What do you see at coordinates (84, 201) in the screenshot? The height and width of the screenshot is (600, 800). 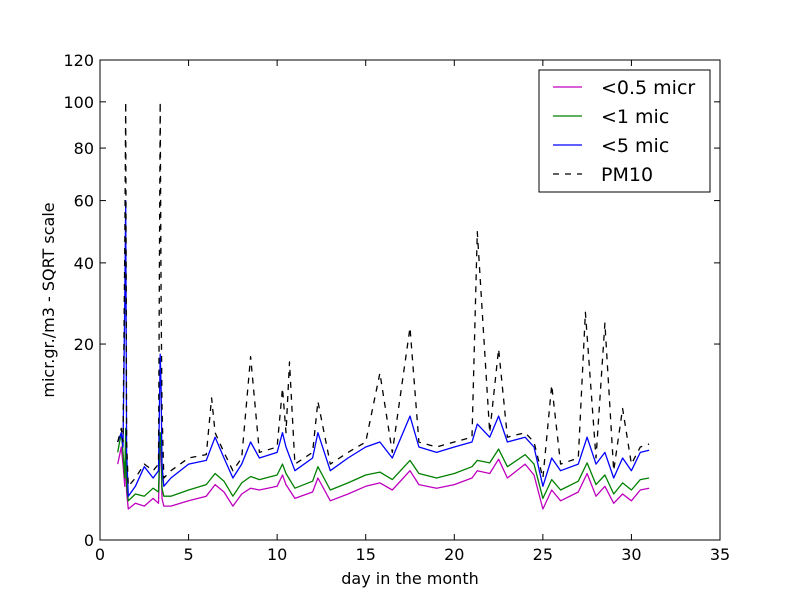 I see `y-tick-label: 60` at bounding box center [84, 201].